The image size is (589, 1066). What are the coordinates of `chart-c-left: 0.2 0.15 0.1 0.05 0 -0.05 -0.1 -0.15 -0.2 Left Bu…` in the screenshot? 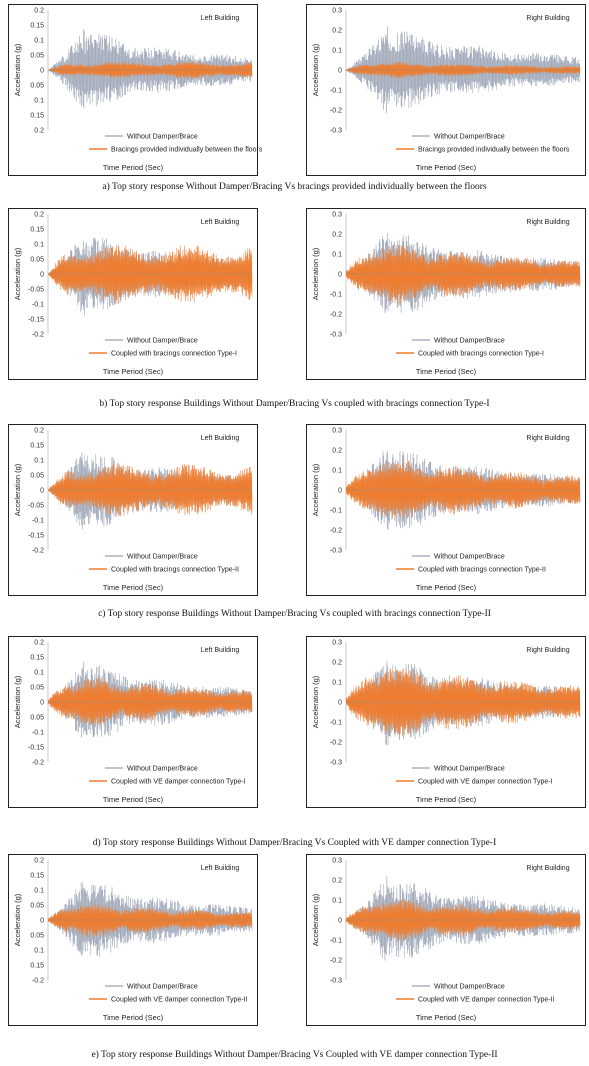 It's located at (133, 510).